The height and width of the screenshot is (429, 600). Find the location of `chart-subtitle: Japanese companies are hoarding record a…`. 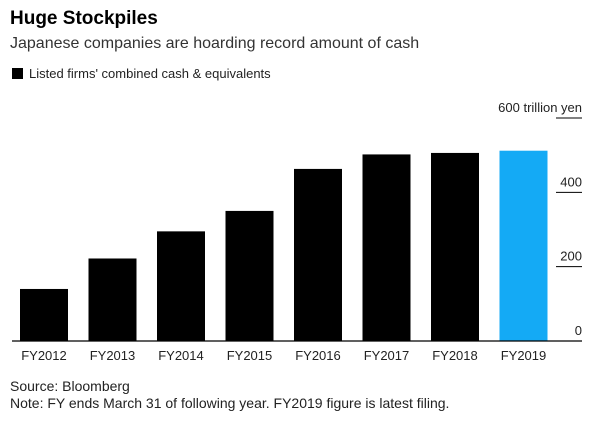

chart-subtitle: Japanese companies are hoarding record a… is located at coordinates (215, 43).